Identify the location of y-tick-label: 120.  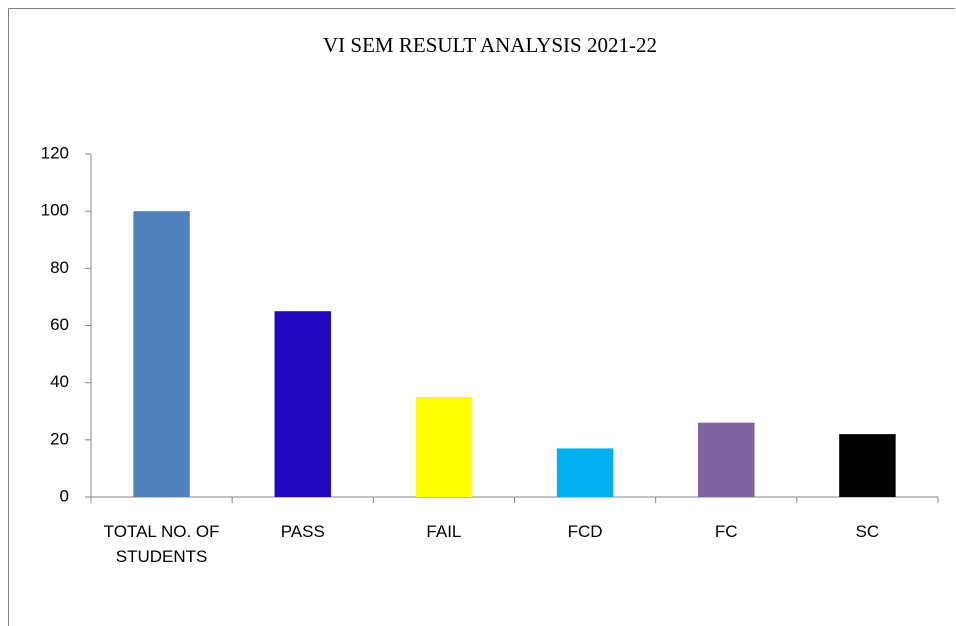
(55, 152).